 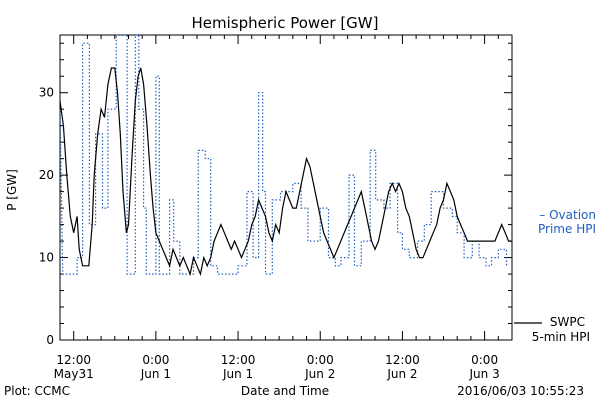 I want to click on footer-plot-credit: Plot: CCMC, so click(x=37, y=391).